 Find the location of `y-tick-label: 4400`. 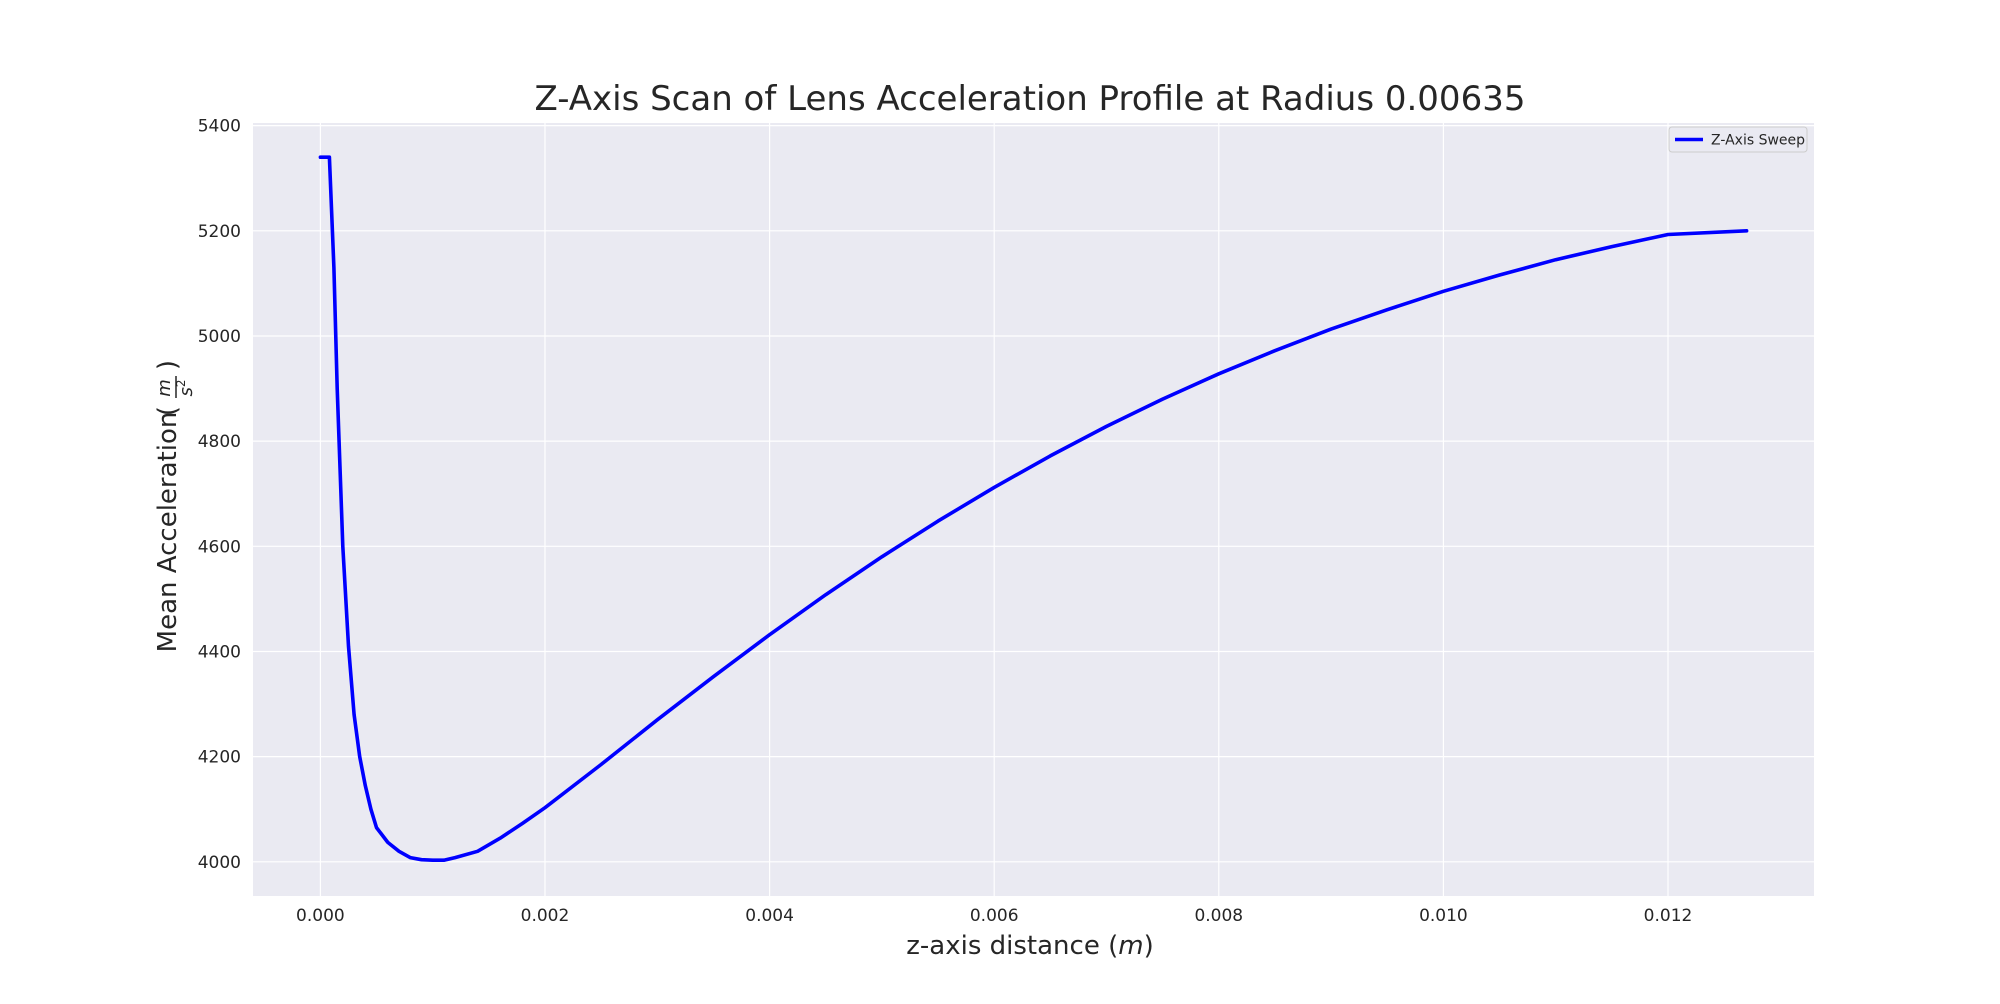

y-tick-label: 4400 is located at coordinates (219, 652).